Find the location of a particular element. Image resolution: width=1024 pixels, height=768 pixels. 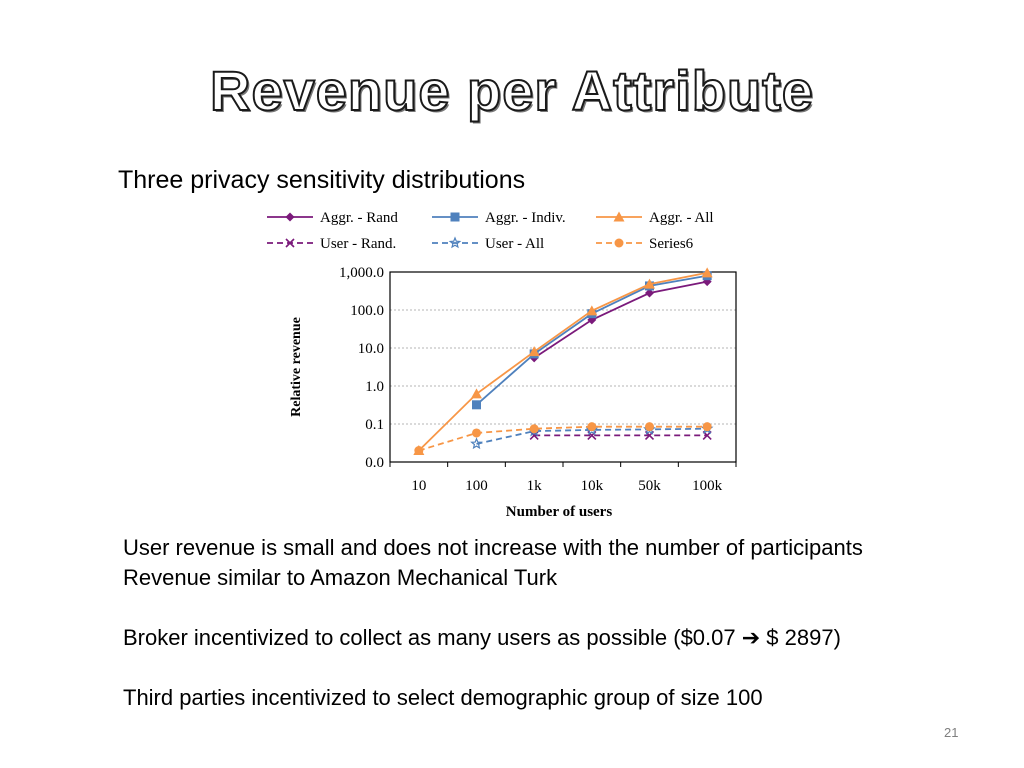

legend-item: Aggr. - Indiv. is located at coordinates (499, 218).